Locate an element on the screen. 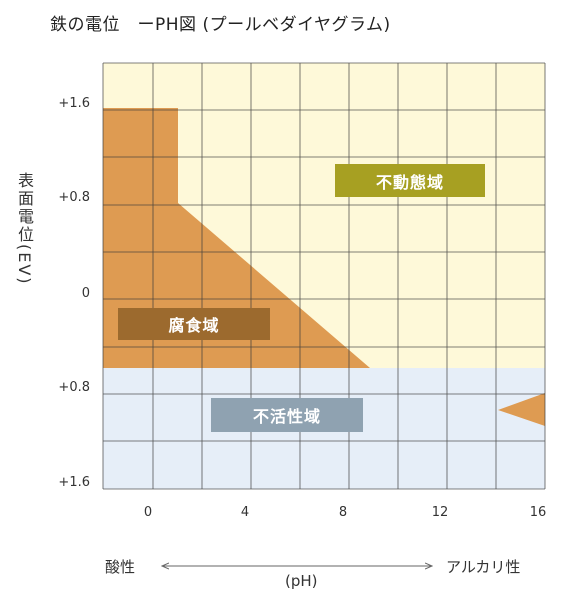 This screenshot has height=611, width=573. x-tick-label: 0 is located at coordinates (148, 512).